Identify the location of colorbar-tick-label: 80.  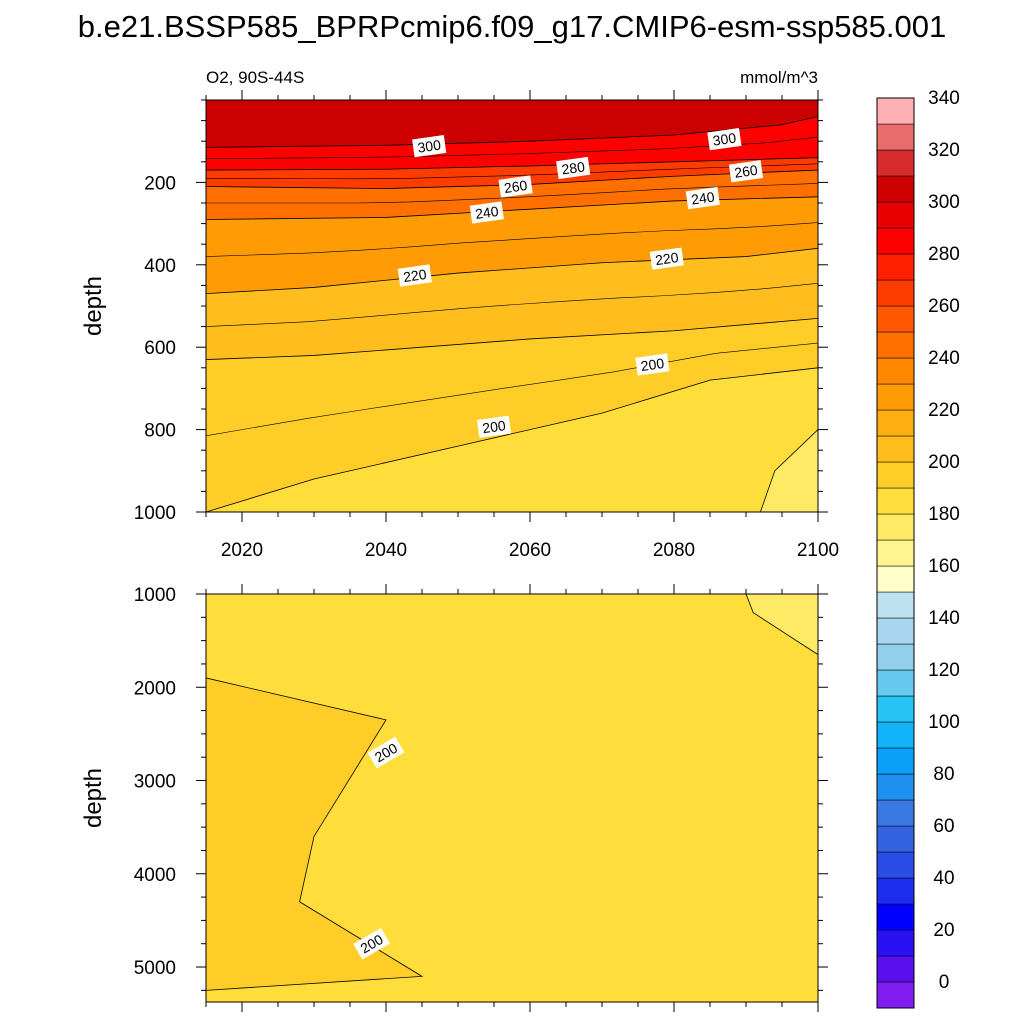
(943, 774).